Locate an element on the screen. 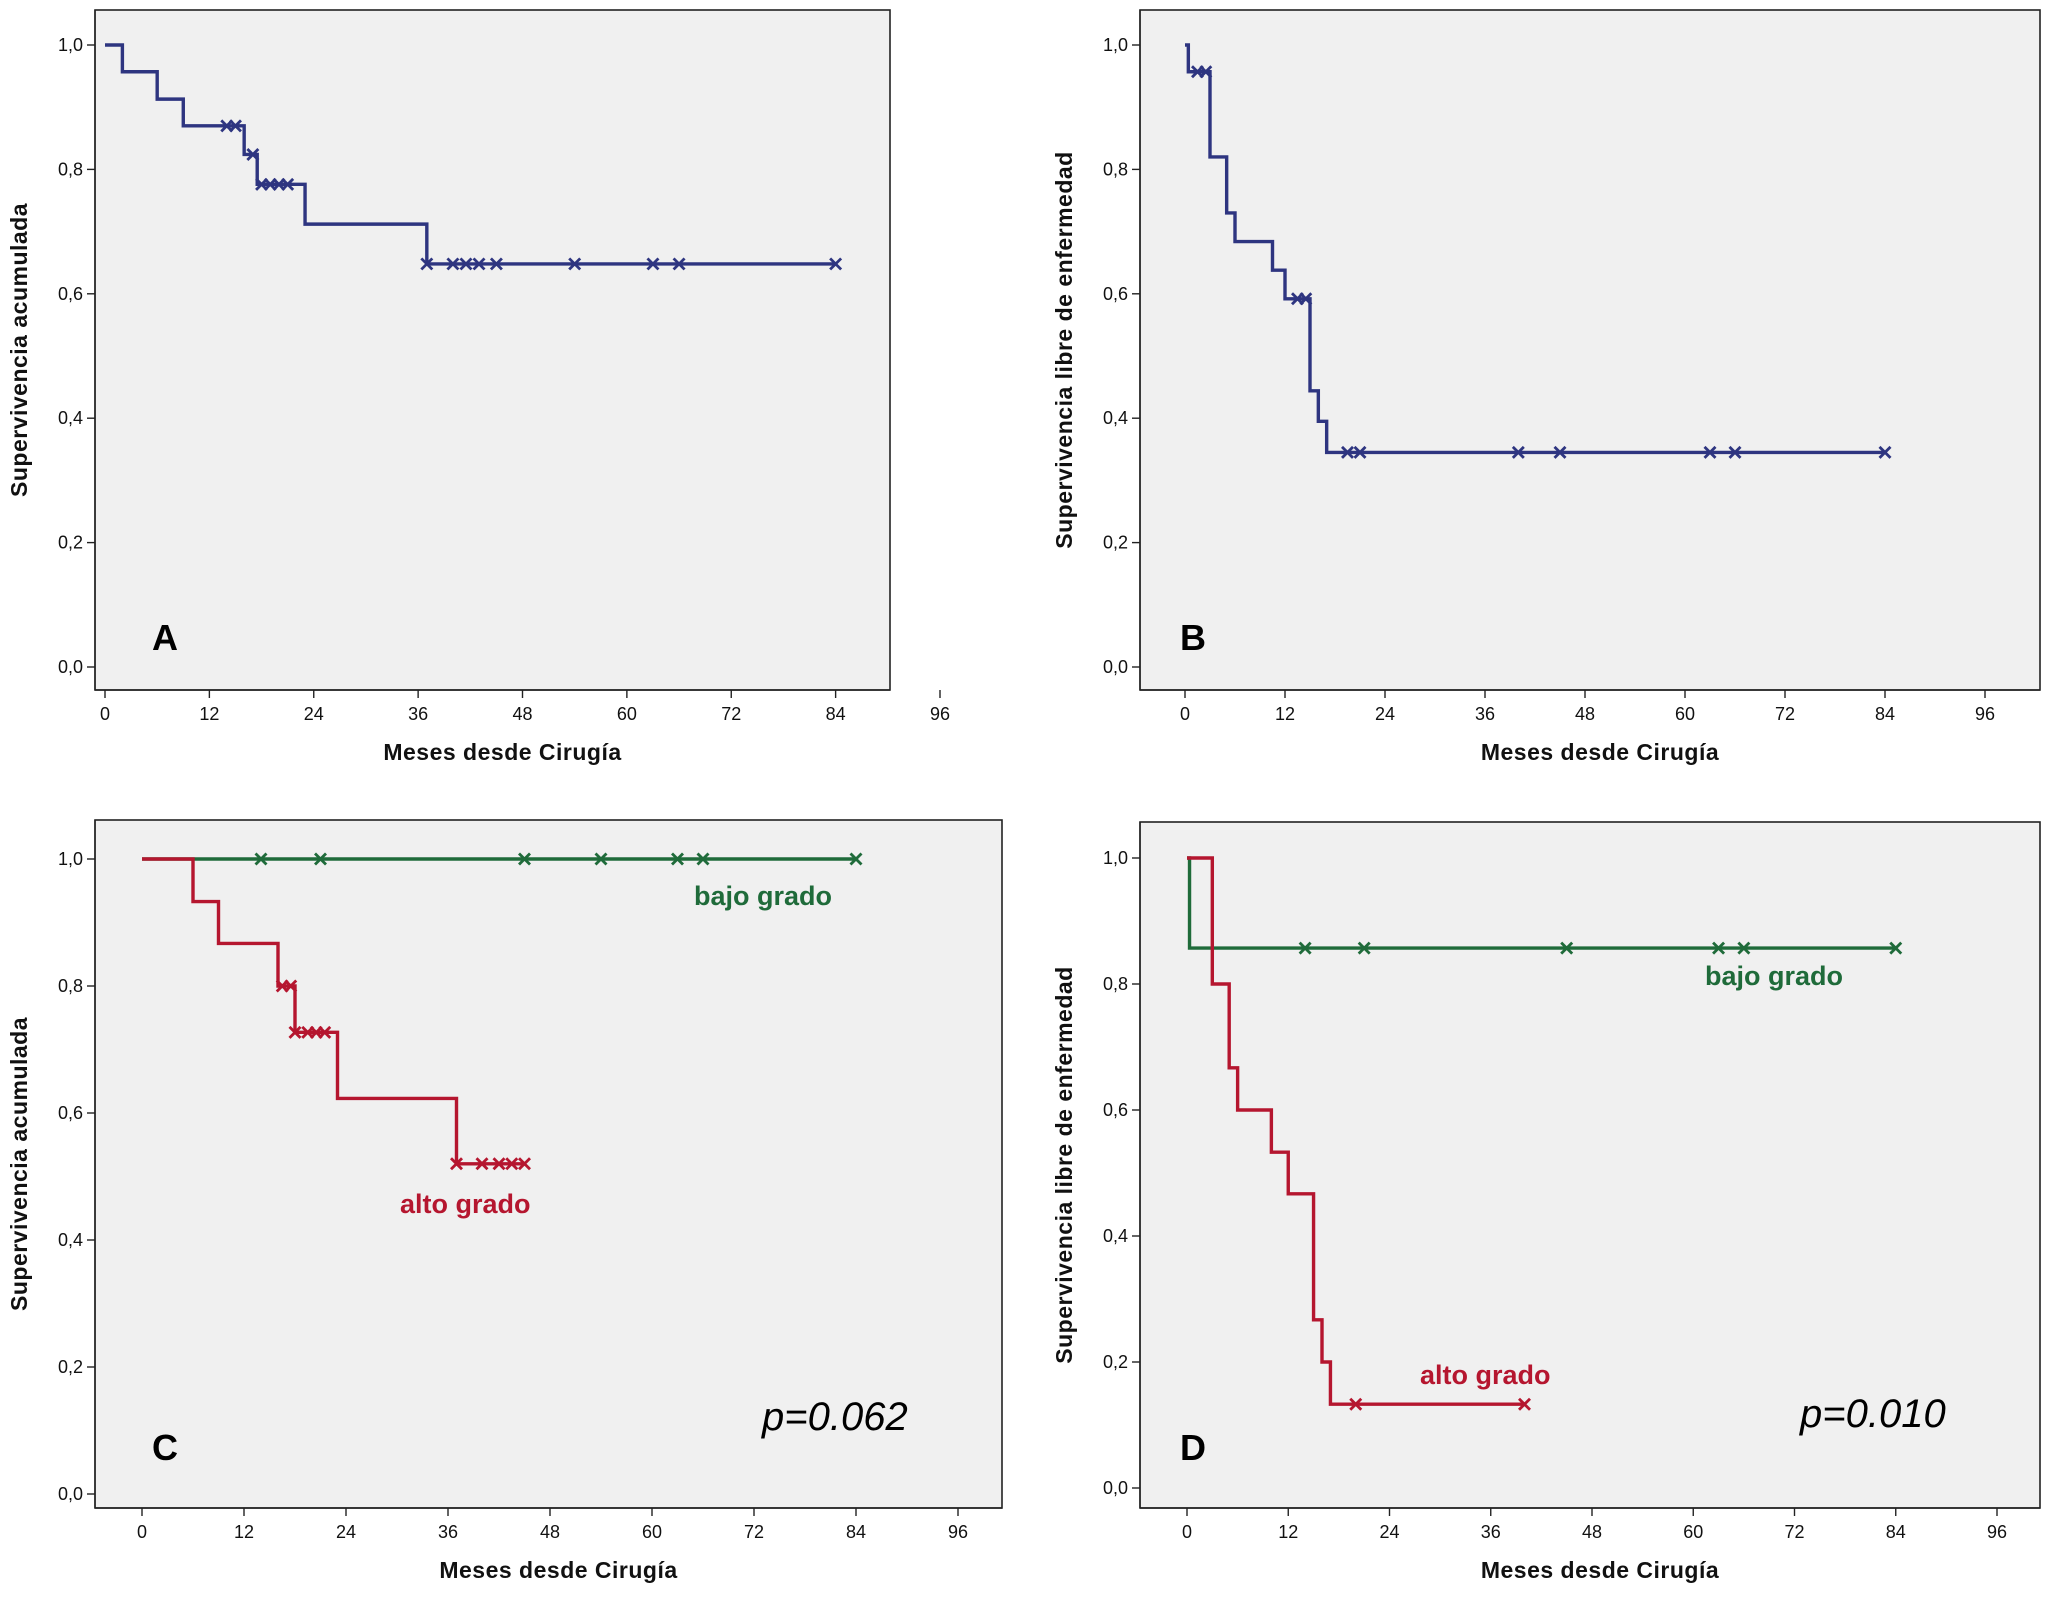 Image resolution: width=2050 pixels, height=1612 pixels. series-label-alto-grado: alto grado is located at coordinates (465, 1204).